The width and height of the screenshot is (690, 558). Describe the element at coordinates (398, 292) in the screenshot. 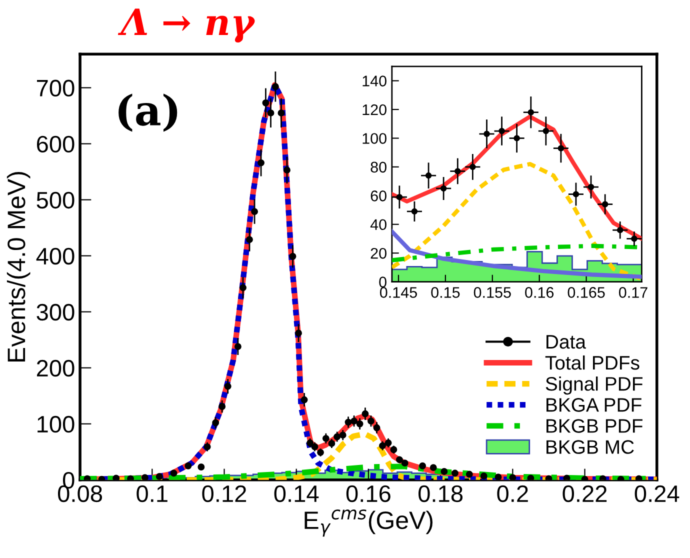

I see `x-tick-label: 0.145` at that location.